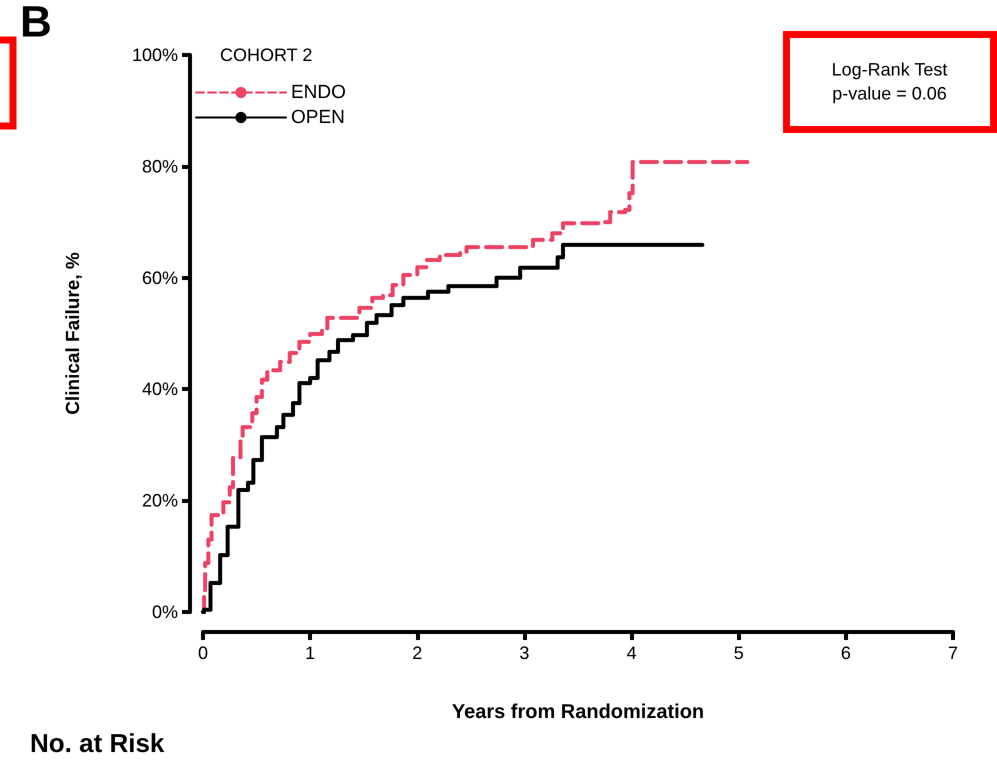 The width and height of the screenshot is (997, 764). What do you see at coordinates (266, 55) in the screenshot?
I see `legend-title: COHORT 2` at bounding box center [266, 55].